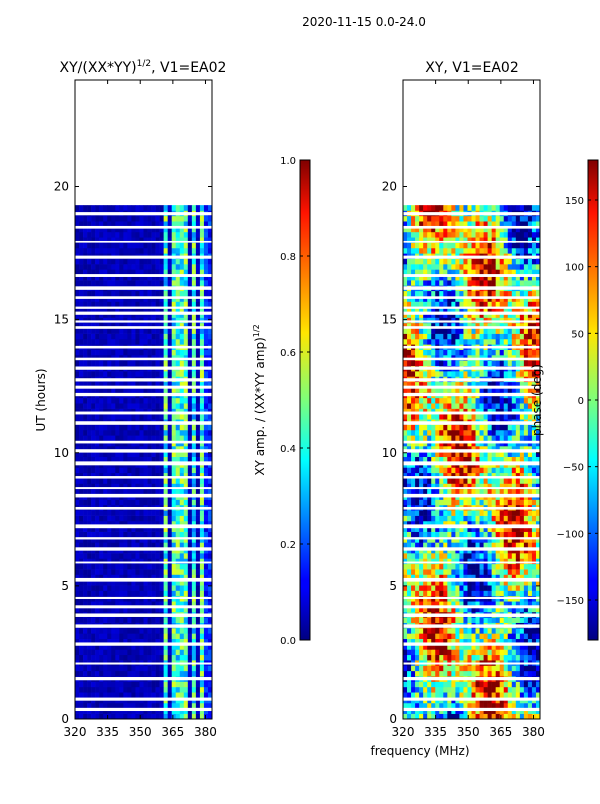 The image size is (600, 804). Describe the element at coordinates (143, 488) in the screenshot. I see `time-gap` at that location.